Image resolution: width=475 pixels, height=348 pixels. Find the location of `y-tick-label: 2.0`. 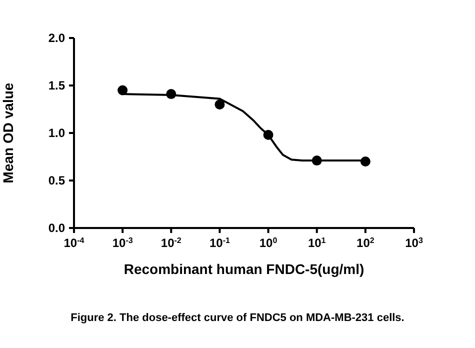

y-tick-label: 2.0 is located at coordinates (57, 38).